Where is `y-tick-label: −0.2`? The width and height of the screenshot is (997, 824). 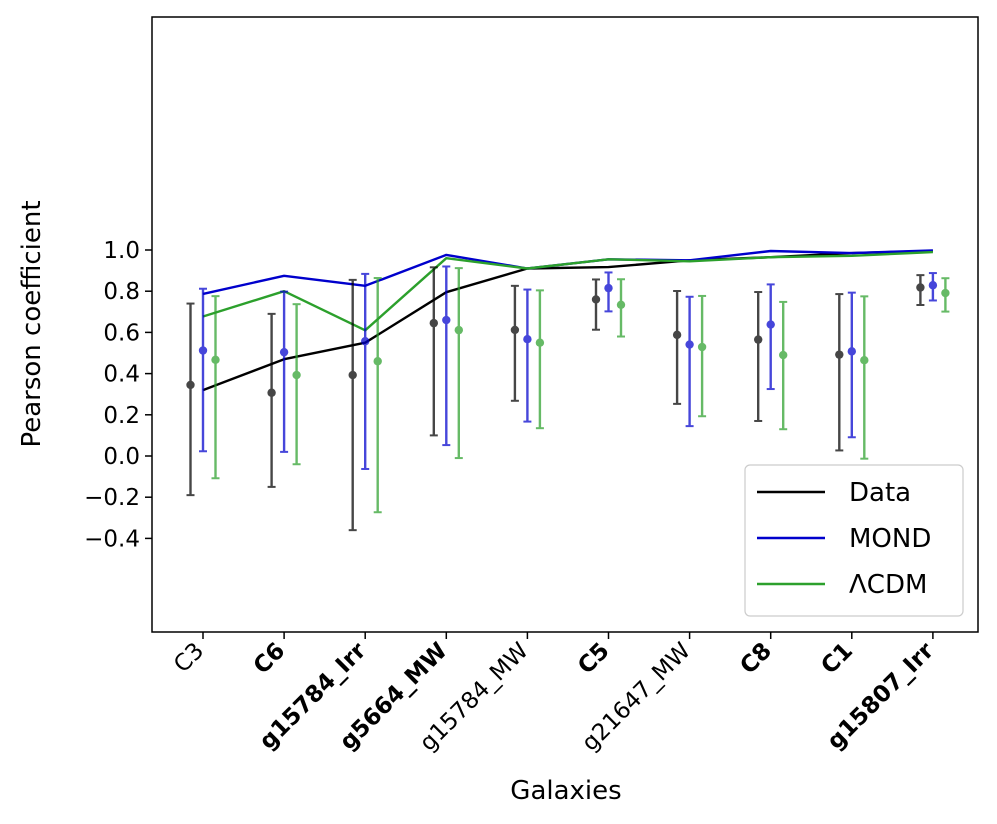
y-tick-label: −0.2 is located at coordinates (112, 498).